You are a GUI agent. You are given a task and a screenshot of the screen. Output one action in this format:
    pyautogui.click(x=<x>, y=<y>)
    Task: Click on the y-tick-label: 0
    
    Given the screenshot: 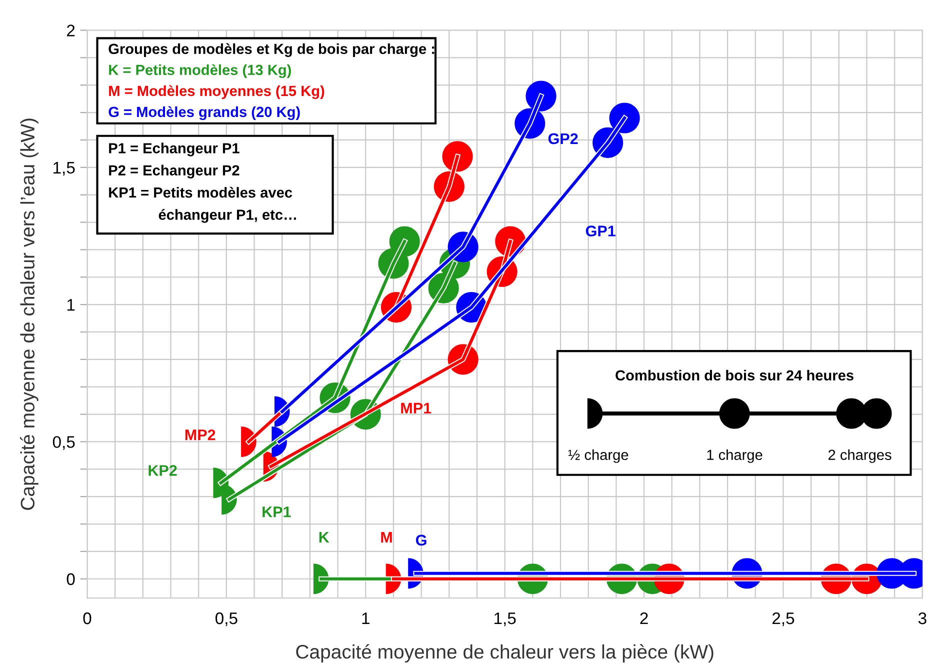 What is the action you would take?
    pyautogui.click(x=70, y=579)
    